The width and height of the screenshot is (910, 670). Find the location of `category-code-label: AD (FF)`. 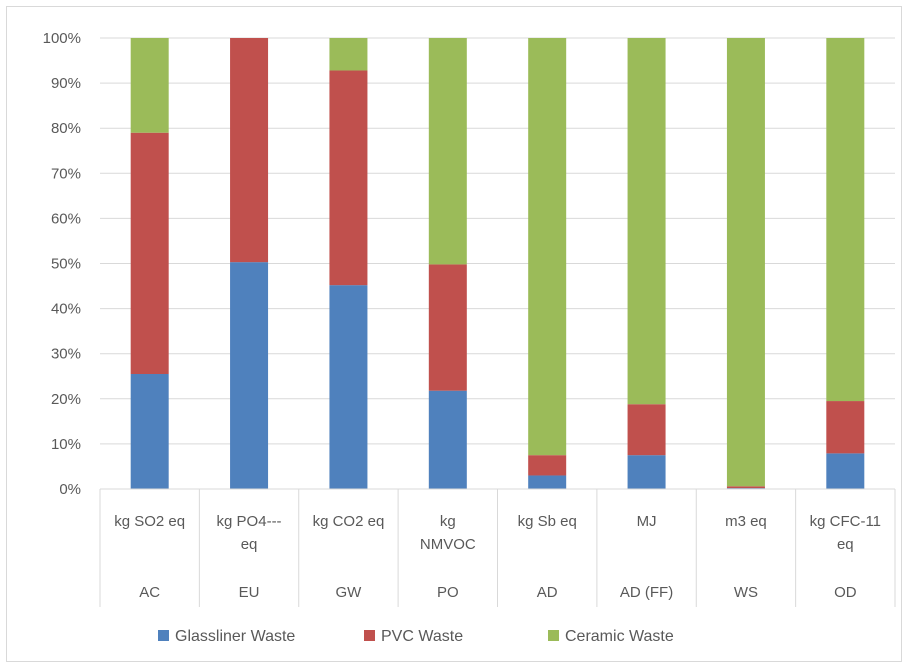

category-code-label: AD (FF) is located at coordinates (646, 592).